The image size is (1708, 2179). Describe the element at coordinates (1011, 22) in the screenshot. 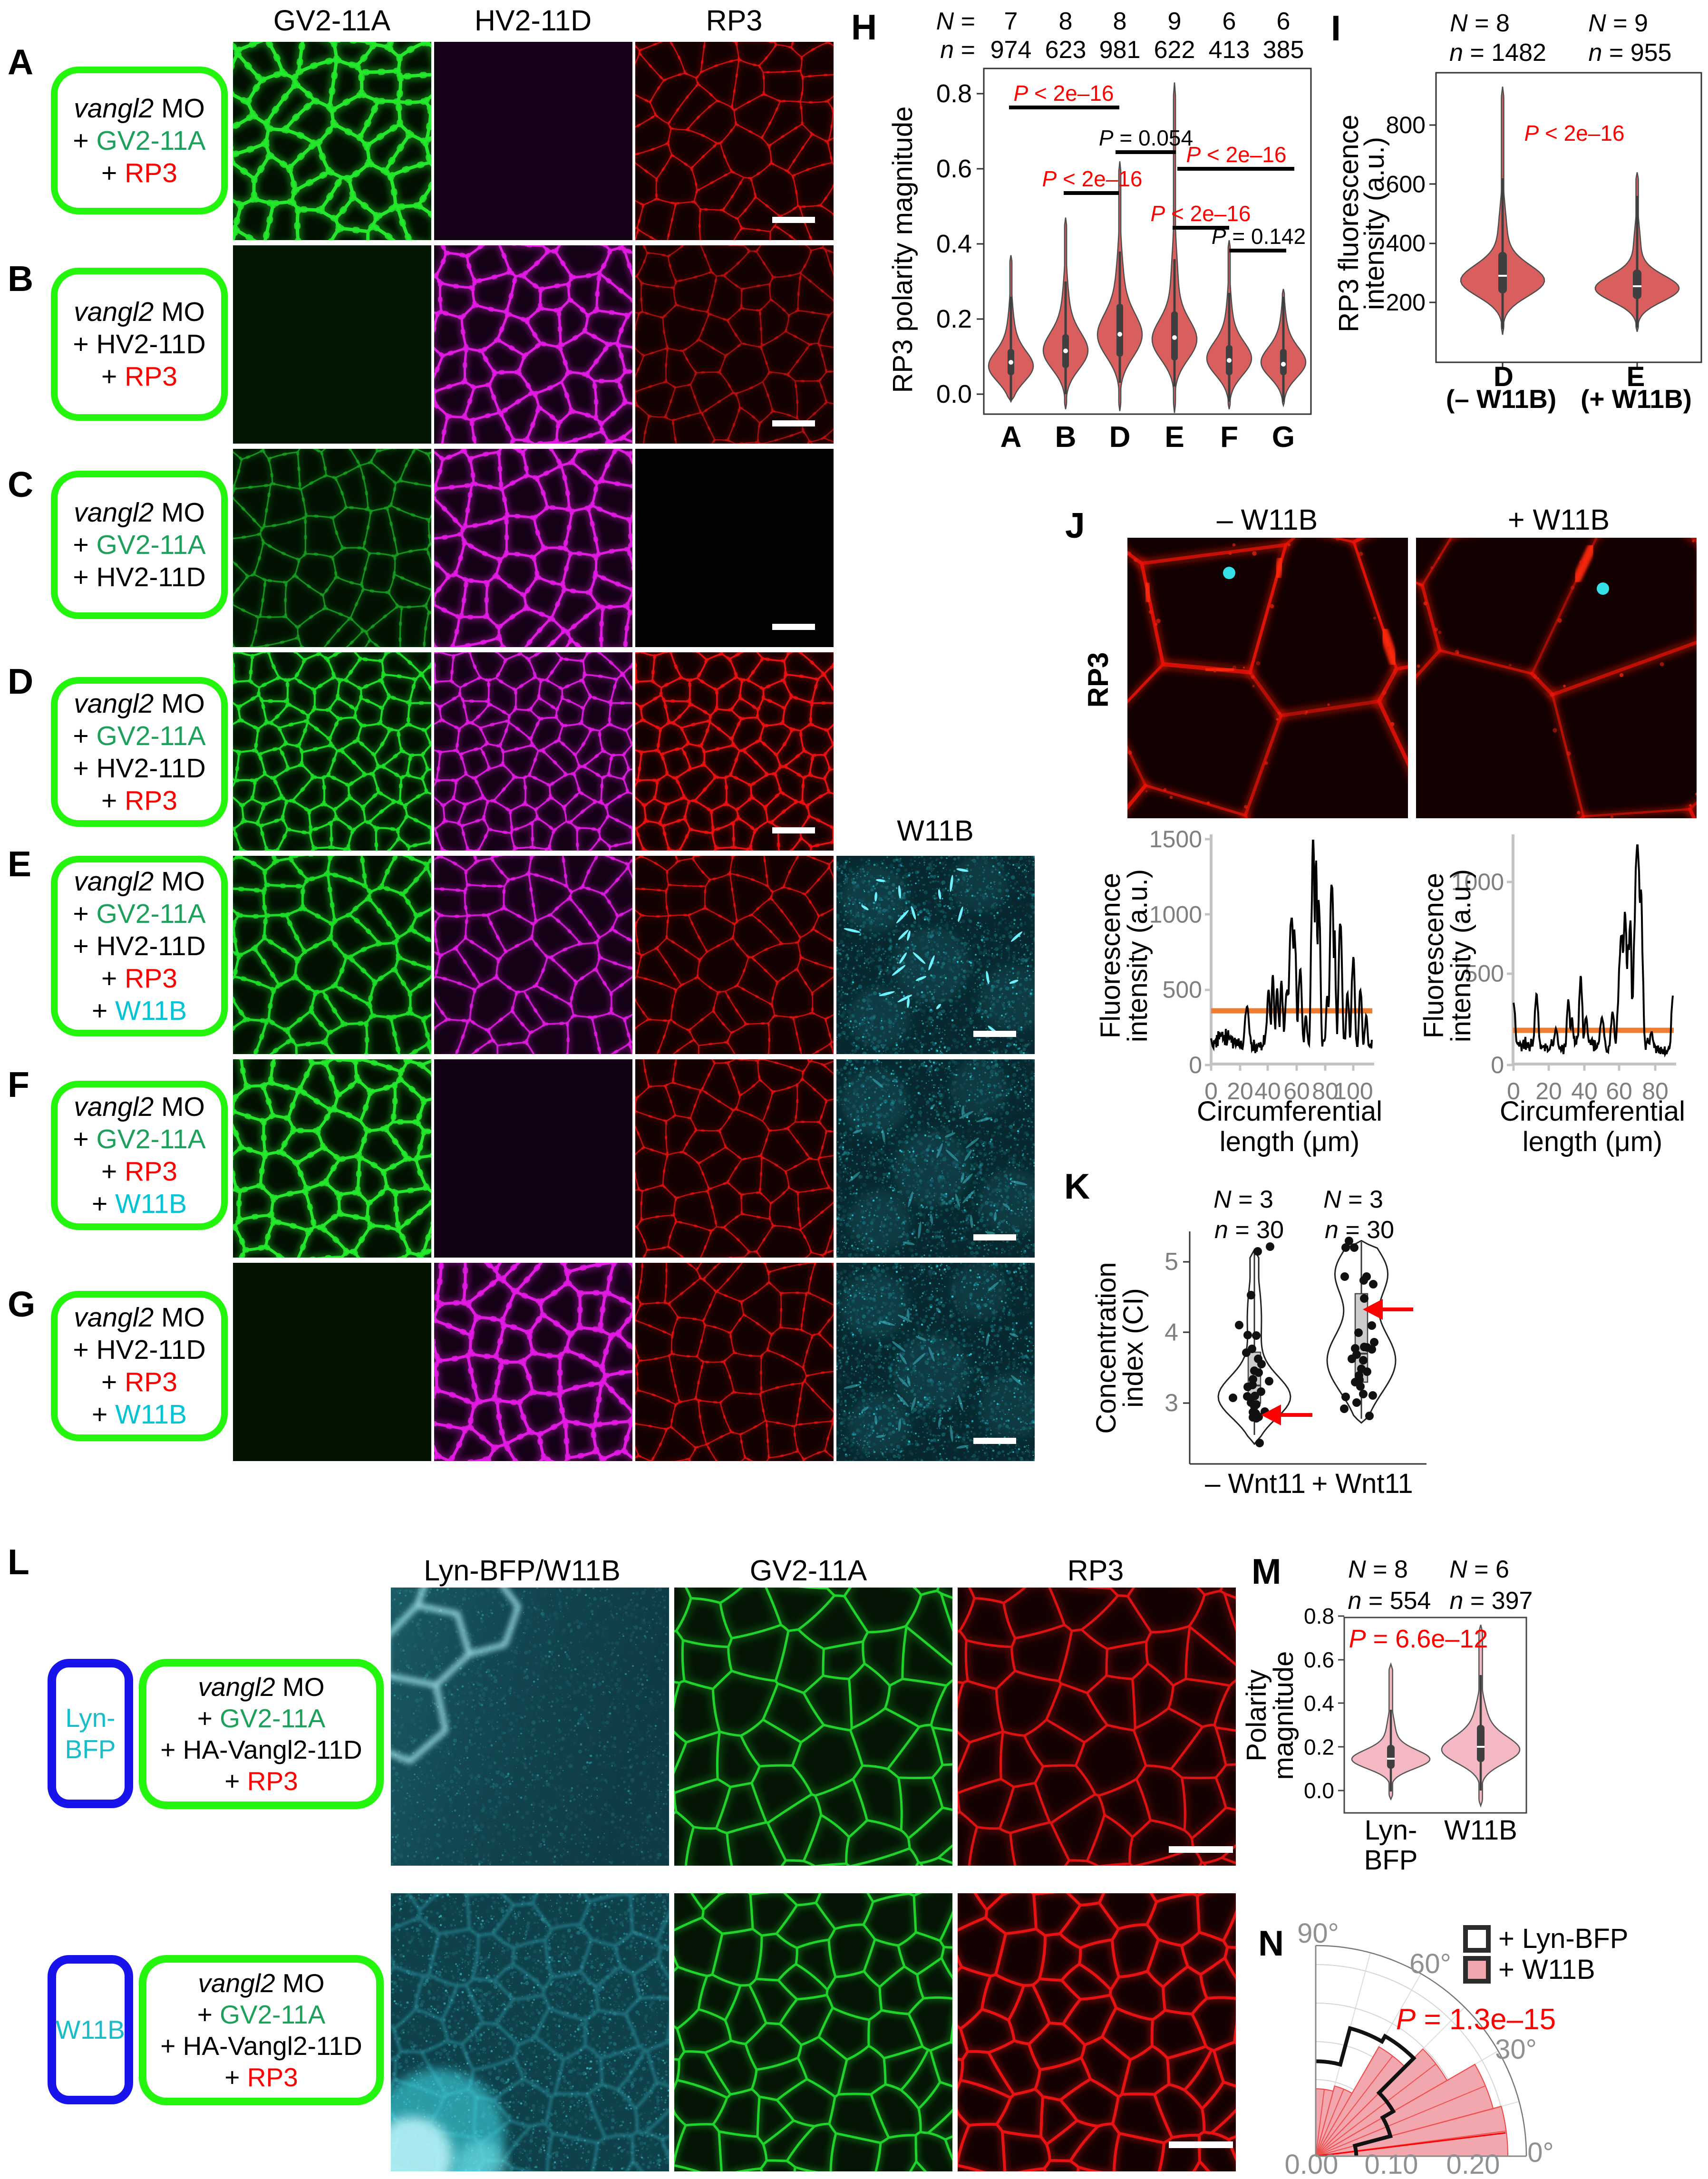

I see `svg-text: 7` at that location.